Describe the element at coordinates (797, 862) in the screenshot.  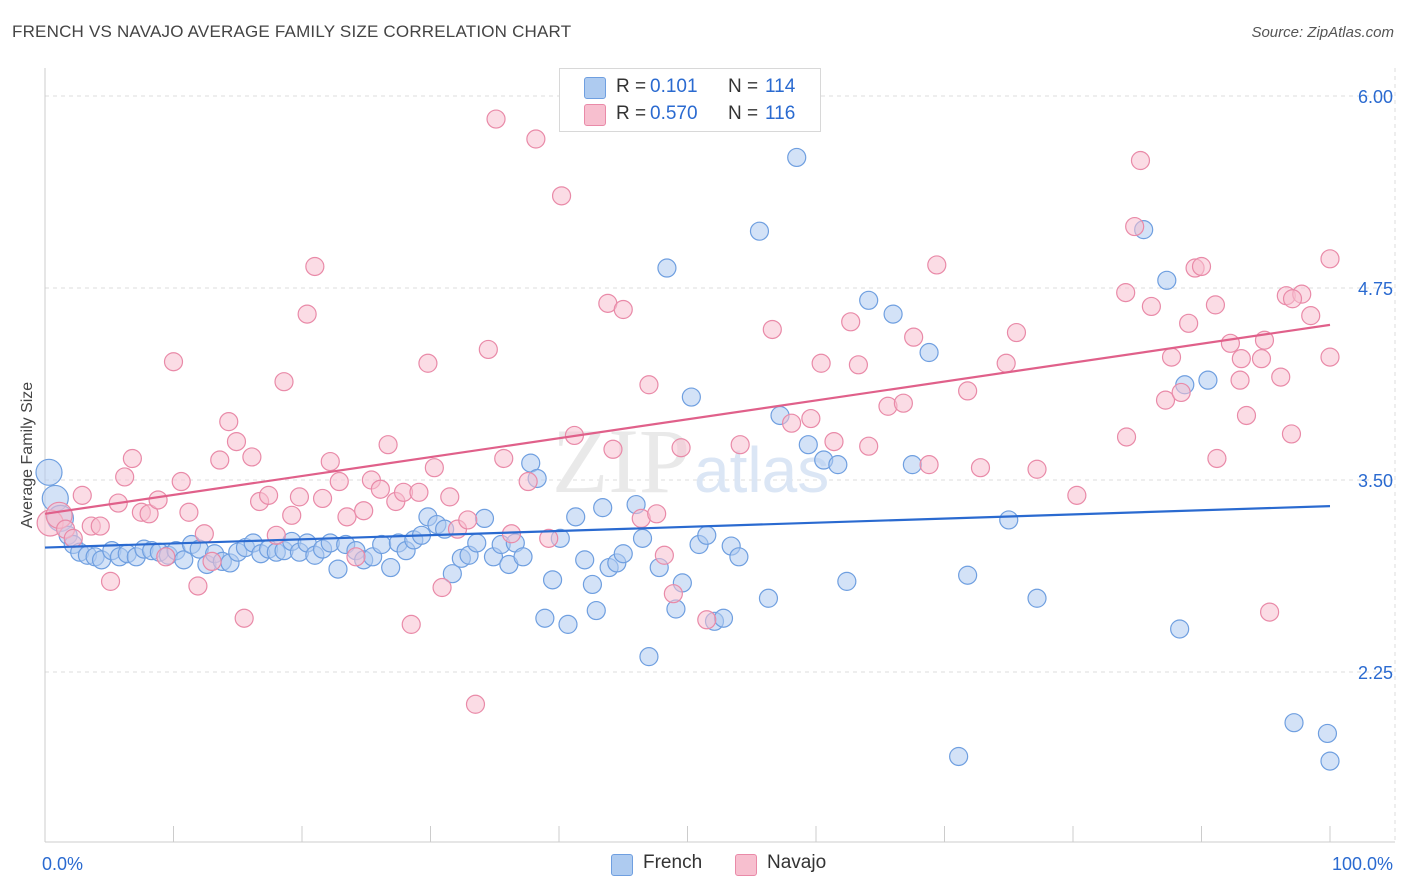
I see `legend-label-navajo: Navajo` at that location.